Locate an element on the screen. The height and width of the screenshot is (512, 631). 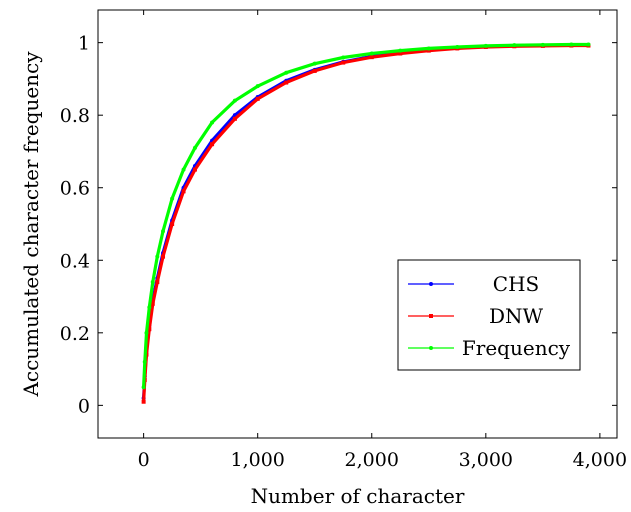
x-tick-label: 0 is located at coordinates (144, 460).